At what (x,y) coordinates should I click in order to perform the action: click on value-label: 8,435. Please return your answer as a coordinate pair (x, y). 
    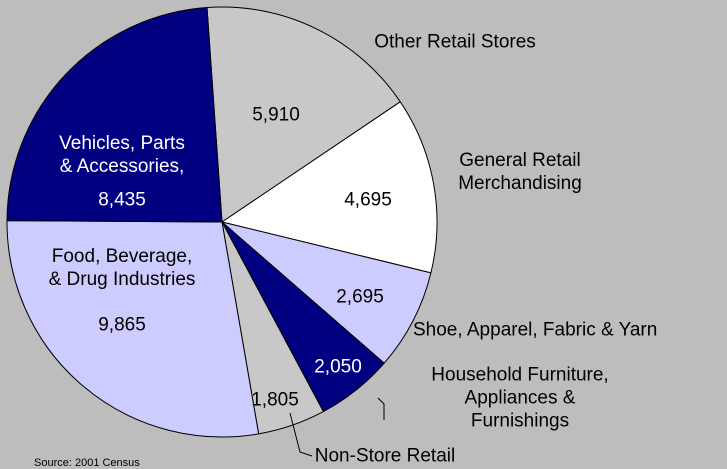
    Looking at the image, I should click on (122, 200).